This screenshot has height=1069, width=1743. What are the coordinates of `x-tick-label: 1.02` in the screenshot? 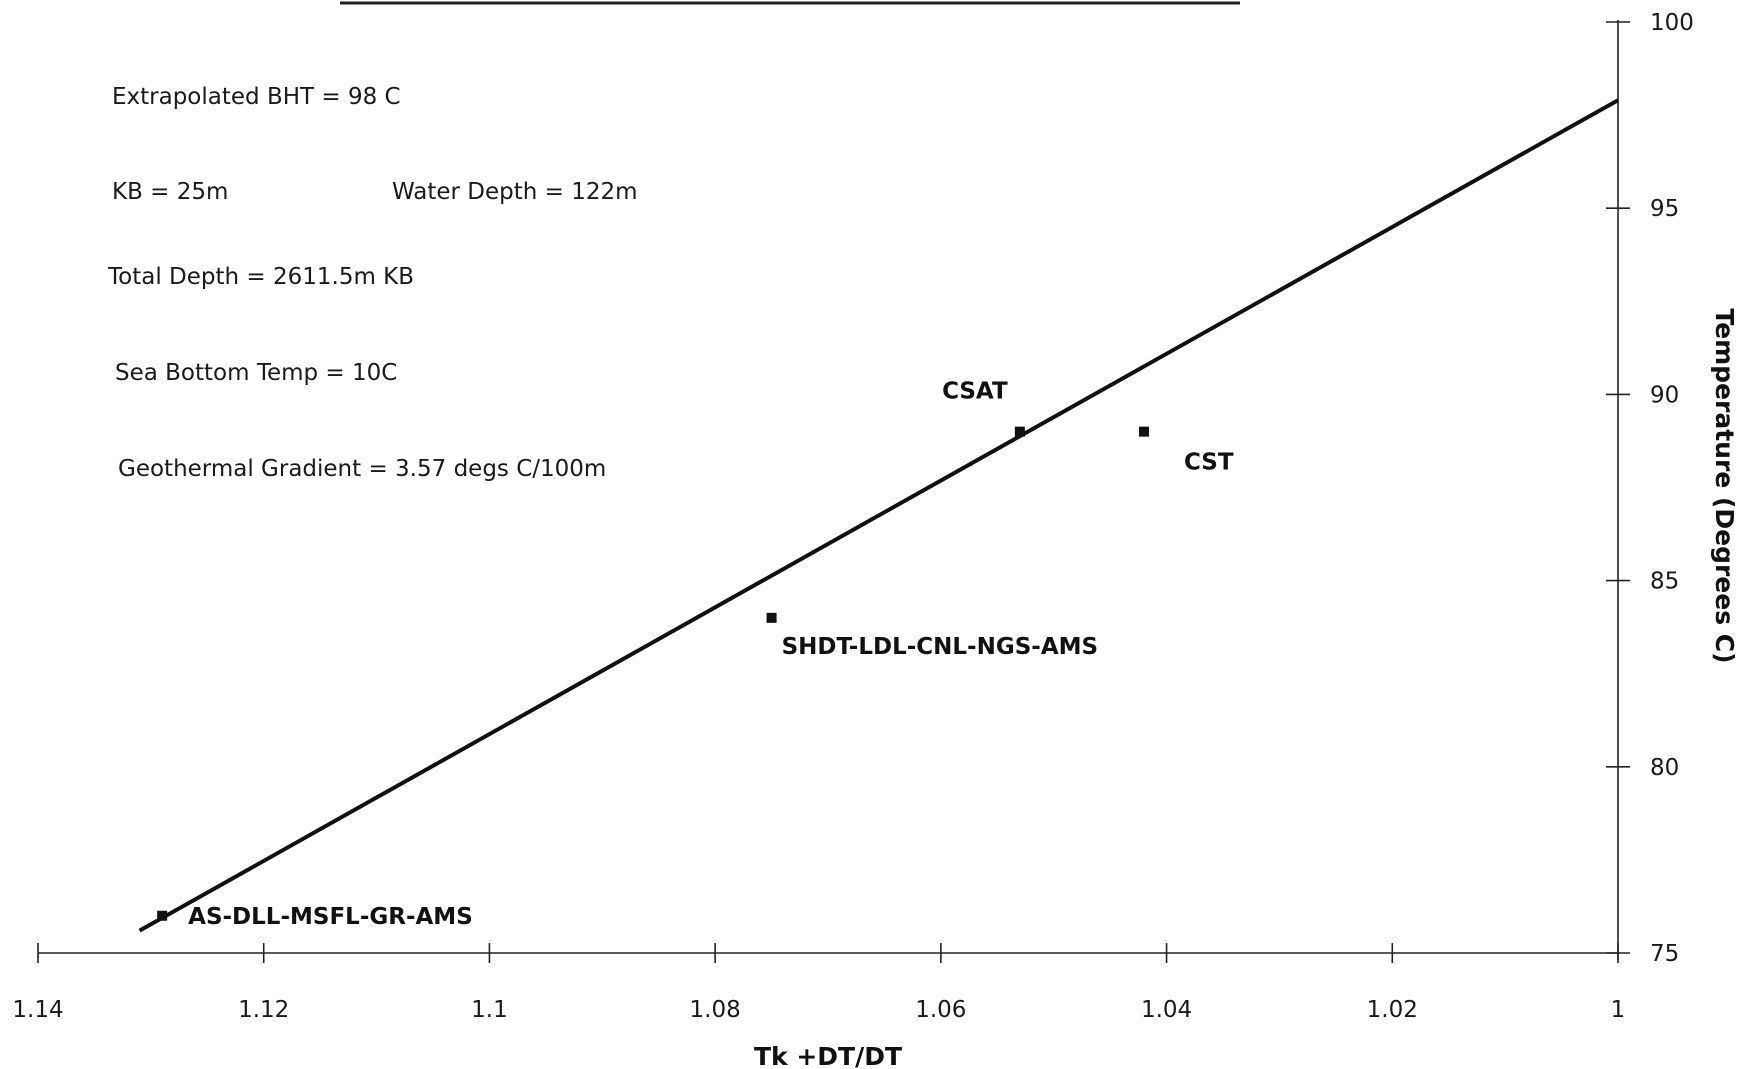 It's located at (1392, 1010).